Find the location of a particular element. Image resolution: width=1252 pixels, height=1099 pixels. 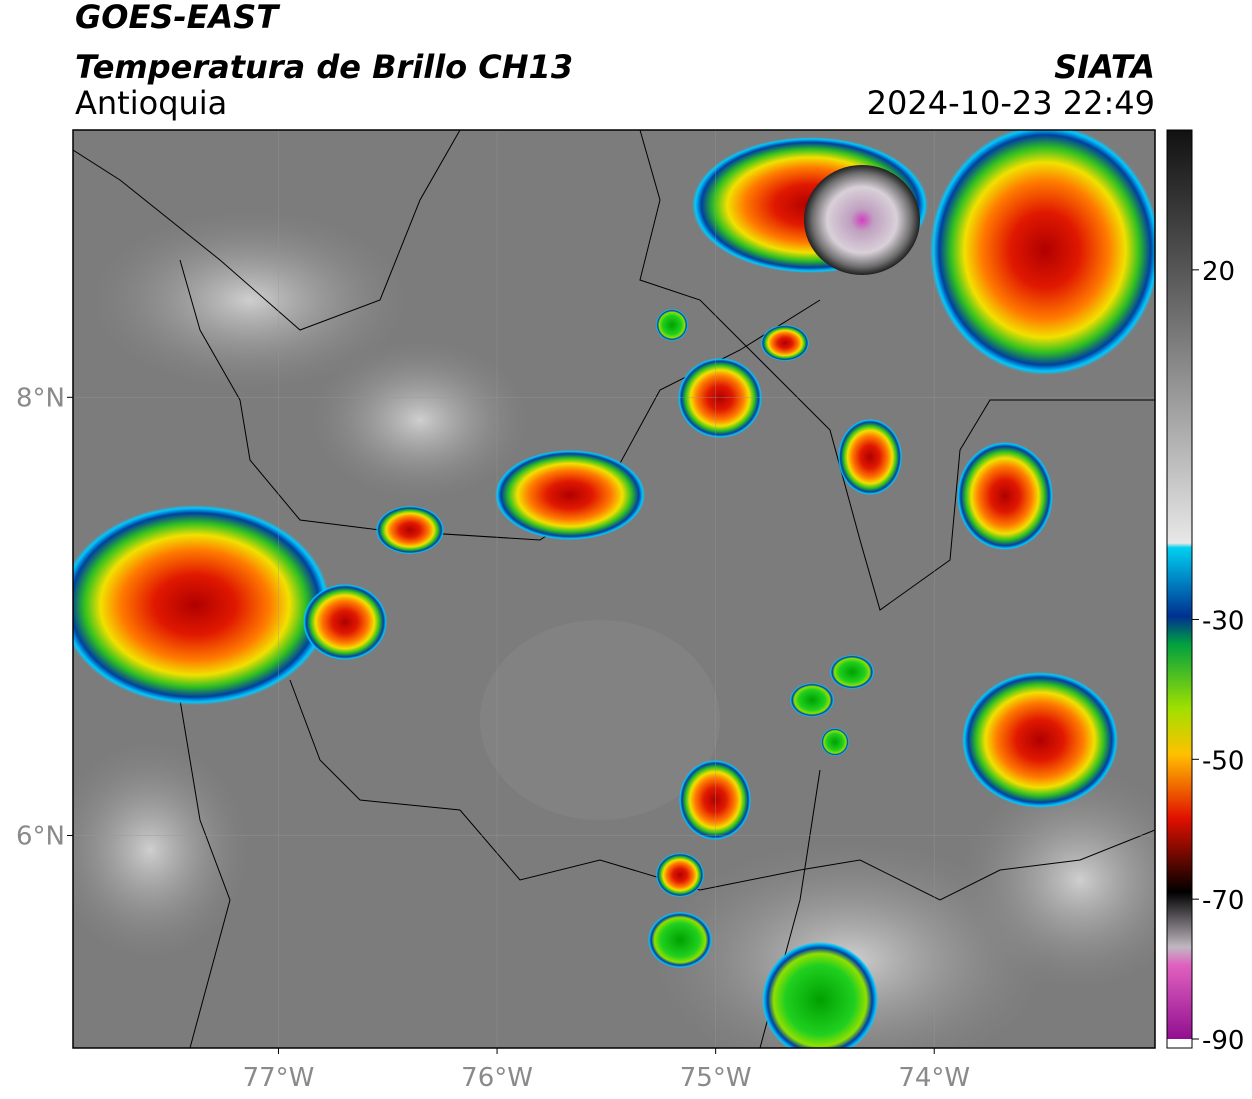

x-tick-label: 75°W is located at coordinates (716, 1078).